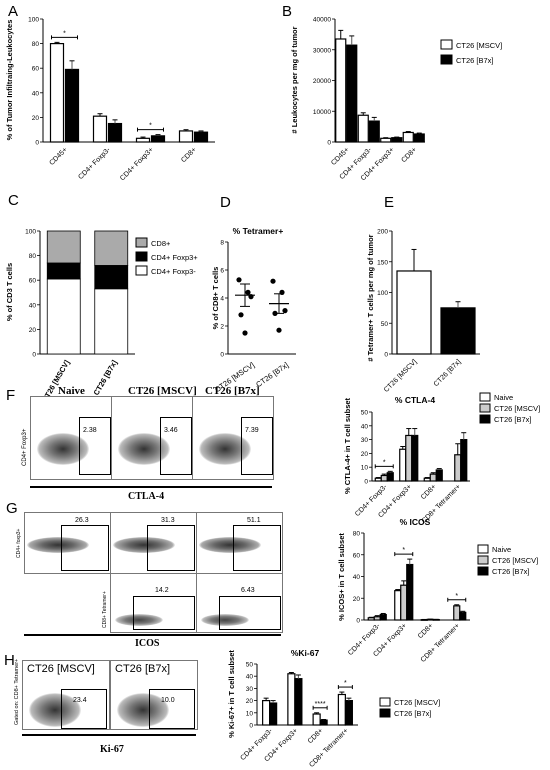  Describe the element at coordinates (385, 324) in the screenshot. I see `y-tick-label-E: 50` at that location.